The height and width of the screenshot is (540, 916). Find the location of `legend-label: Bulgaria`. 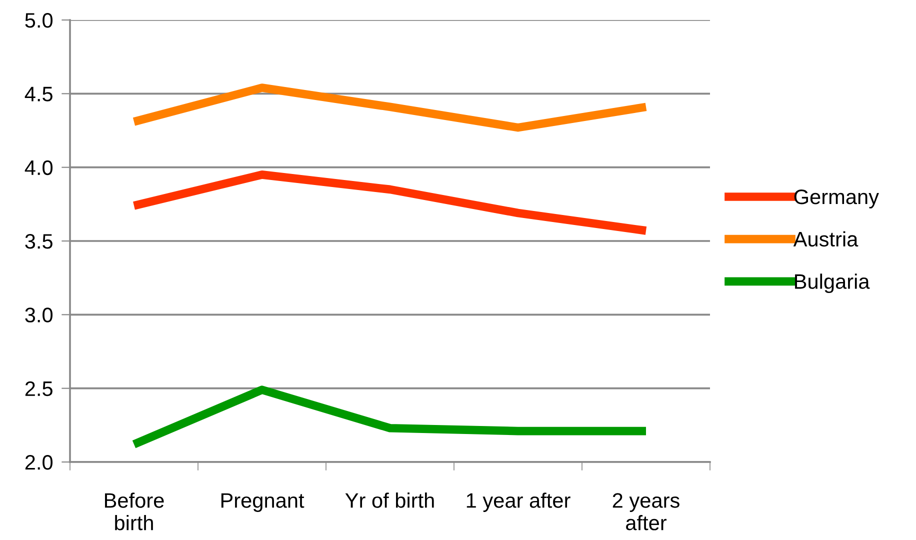

legend-label: Bulgaria is located at coordinates (832, 284).